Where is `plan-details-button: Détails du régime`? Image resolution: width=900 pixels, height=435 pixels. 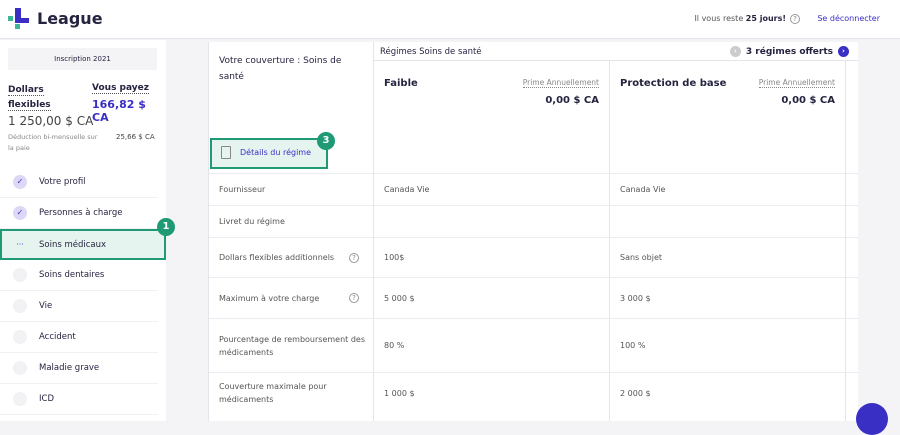
plan-details-button: Détails du régime is located at coordinates (269, 153).